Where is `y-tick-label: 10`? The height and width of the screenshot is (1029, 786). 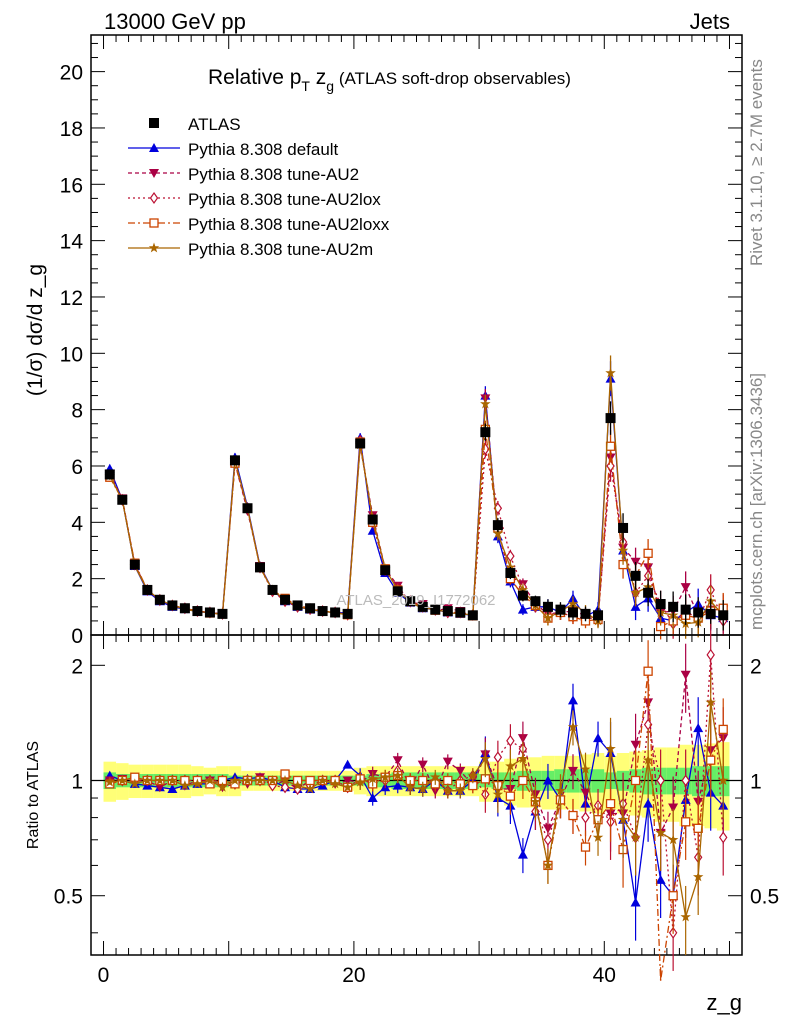
y-tick-label: 10 is located at coordinates (71, 354).